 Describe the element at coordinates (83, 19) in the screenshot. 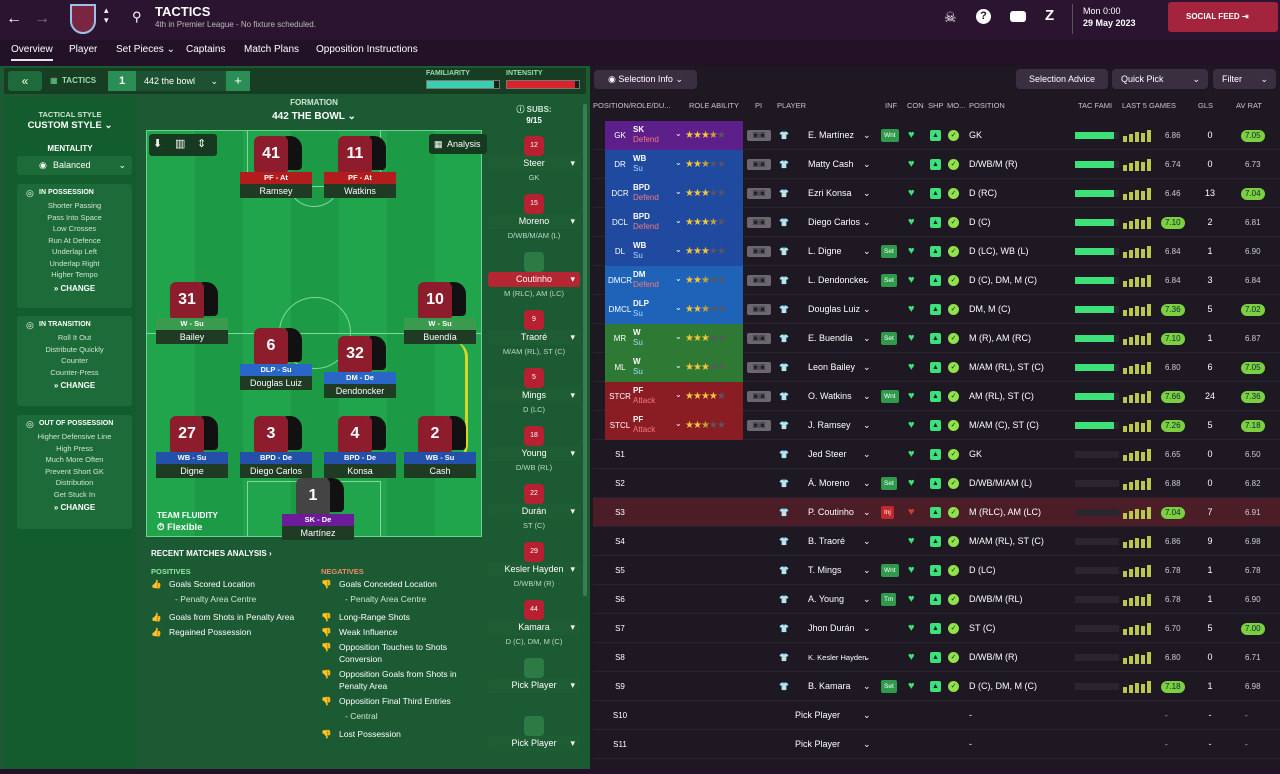

I see `club-crest-icon` at that location.